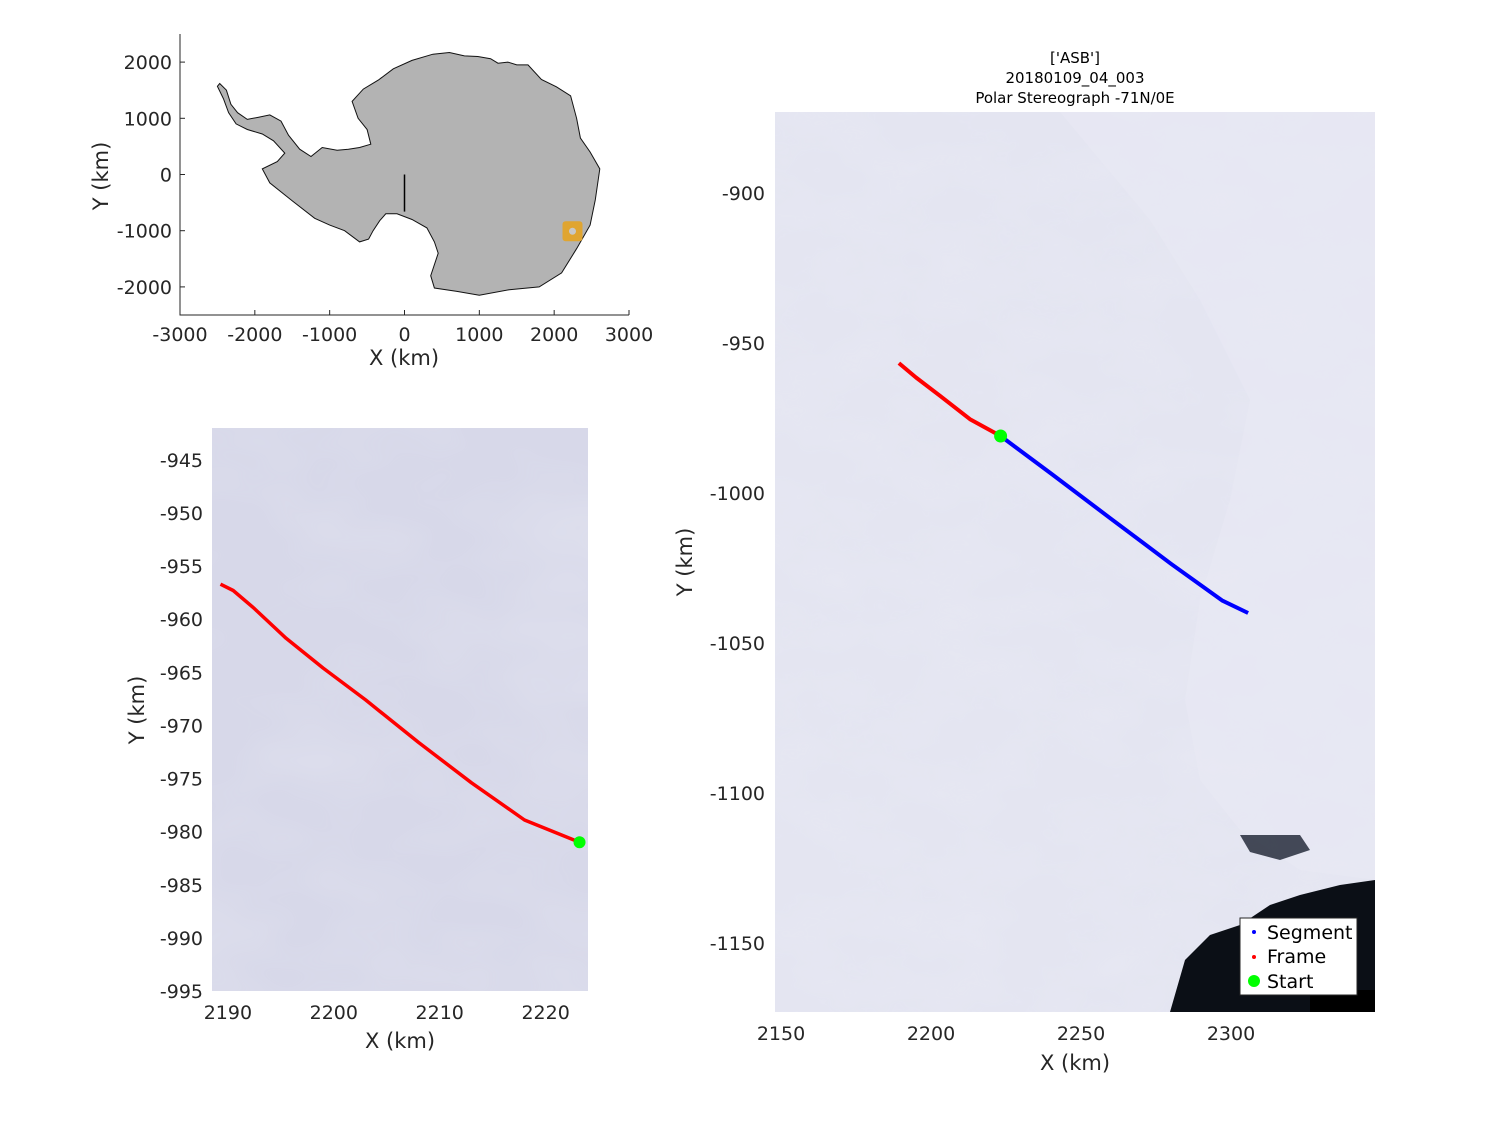  Describe the element at coordinates (781, 1034) in the screenshot. I see `x-tick-label: 2150` at that location.